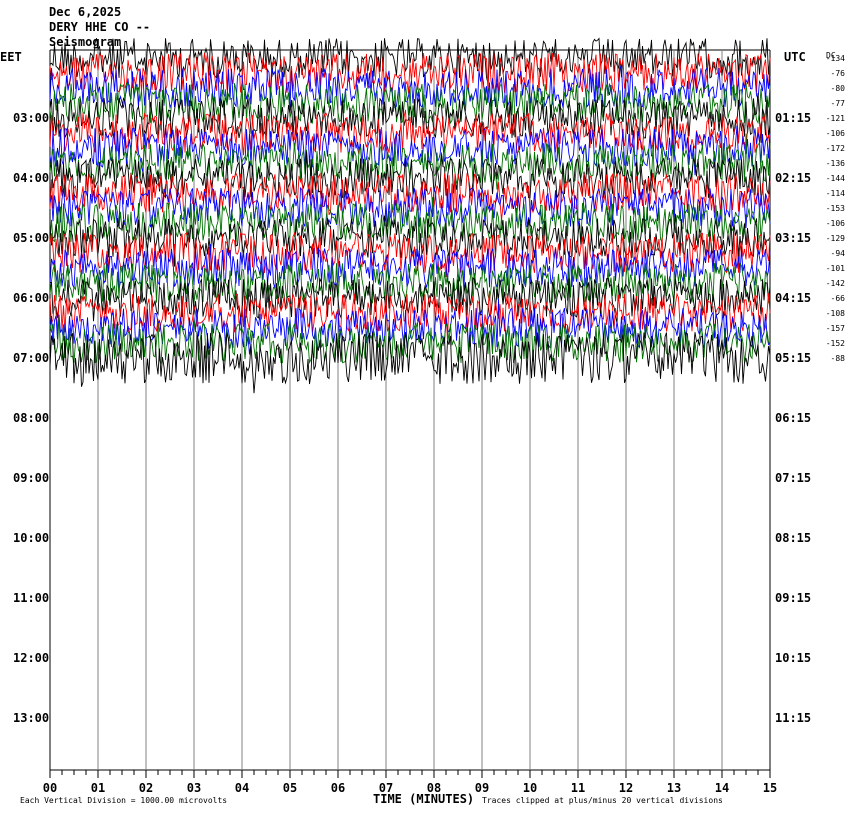 Image resolution: width=850 pixels, height=814 pixels. Describe the element at coordinates (31, 178) in the screenshot. I see `left-hour-label: 04:00` at that location.